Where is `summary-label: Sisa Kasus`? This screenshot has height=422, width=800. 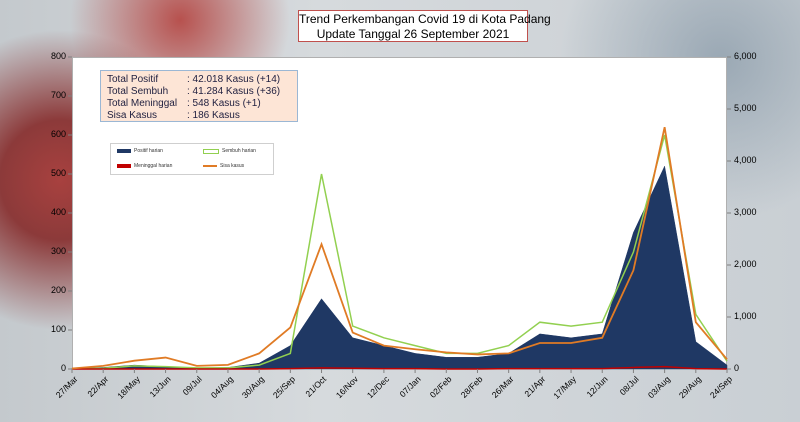 summary-label: Sisa Kasus is located at coordinates (132, 115).